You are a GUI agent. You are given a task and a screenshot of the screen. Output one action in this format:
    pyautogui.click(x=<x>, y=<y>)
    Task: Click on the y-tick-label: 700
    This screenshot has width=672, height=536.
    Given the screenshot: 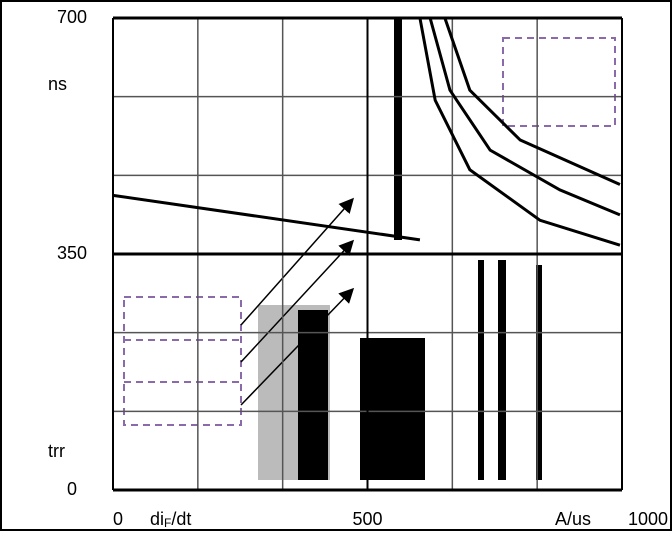 What is the action you would take?
    pyautogui.click(x=72, y=17)
    